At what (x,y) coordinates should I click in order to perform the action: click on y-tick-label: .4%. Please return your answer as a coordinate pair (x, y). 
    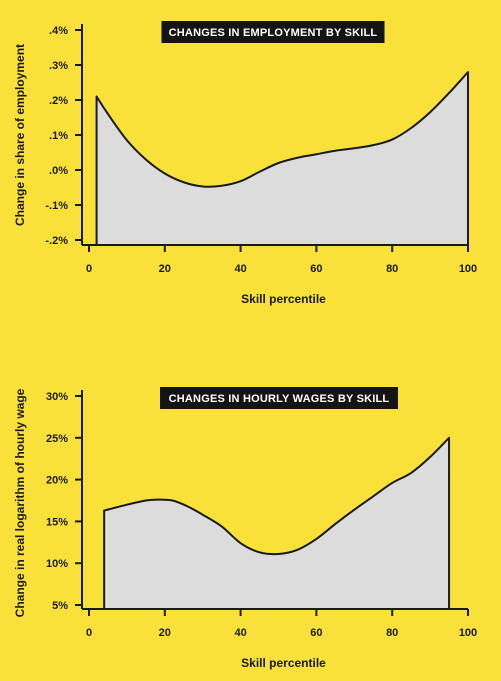
    Looking at the image, I should click on (58, 31).